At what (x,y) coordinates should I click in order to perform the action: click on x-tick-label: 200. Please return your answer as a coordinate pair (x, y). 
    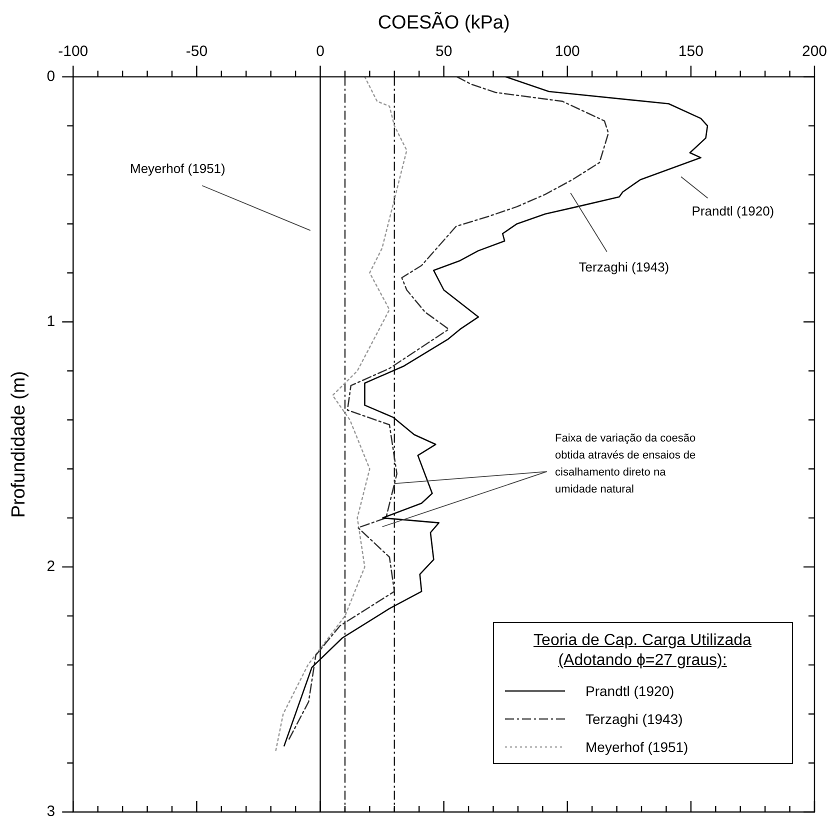
    Looking at the image, I should click on (814, 51).